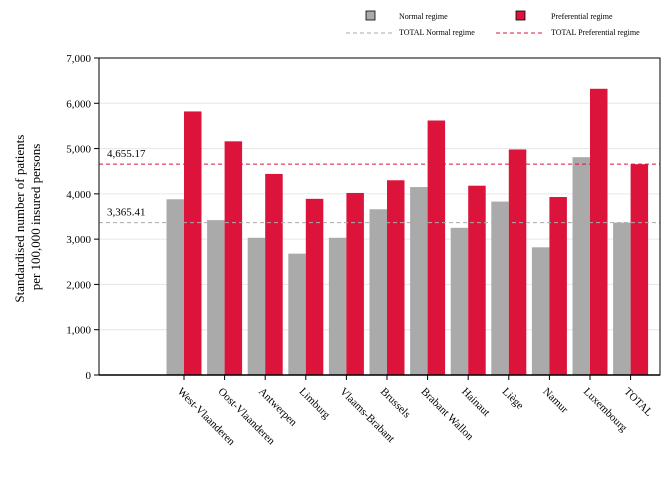 The image size is (672, 480). I want to click on legend-label-preferential: Preferential regime, so click(582, 16).